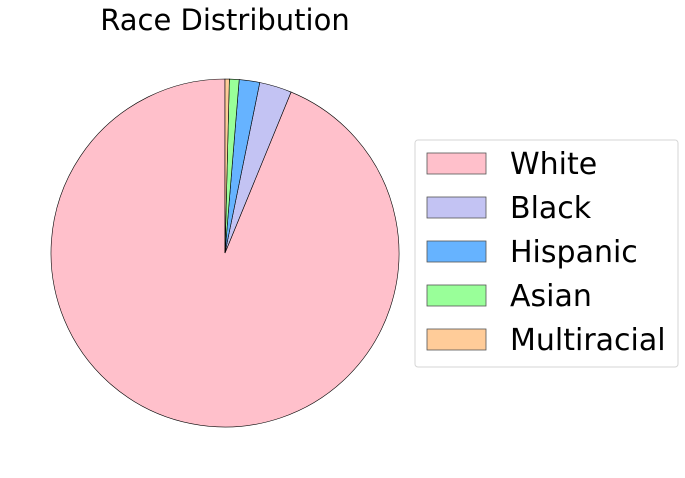 The width and height of the screenshot is (685, 478). I want to click on pie-slice-multiracial, so click(227, 166).